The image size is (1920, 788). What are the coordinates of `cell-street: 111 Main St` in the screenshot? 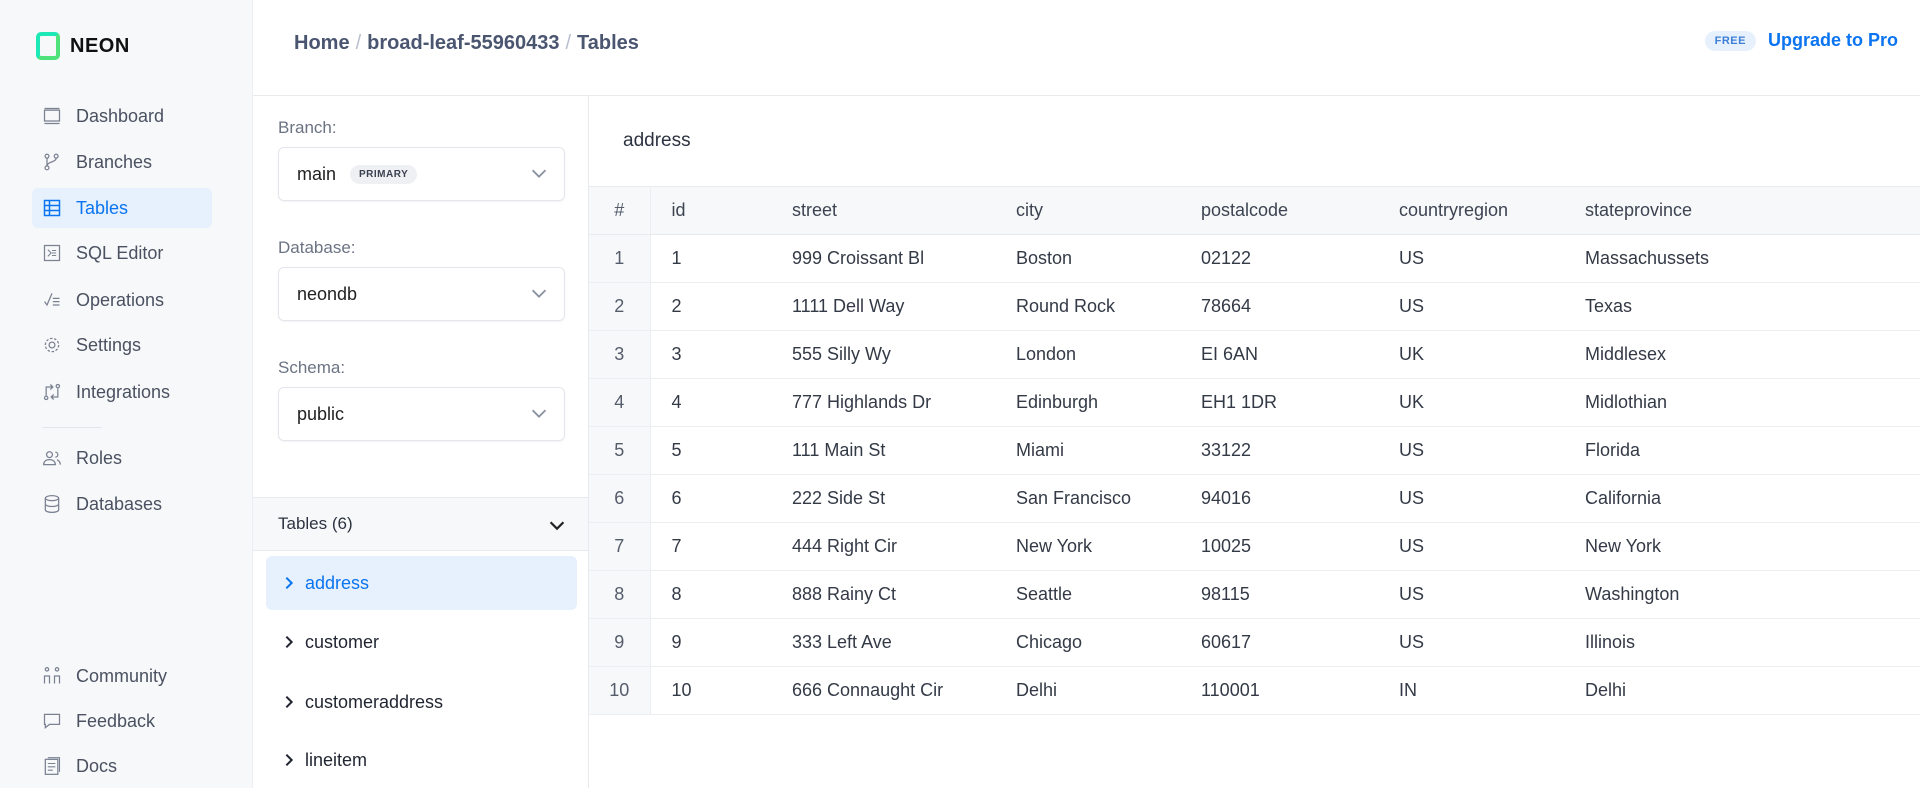 It's located at (883, 450).